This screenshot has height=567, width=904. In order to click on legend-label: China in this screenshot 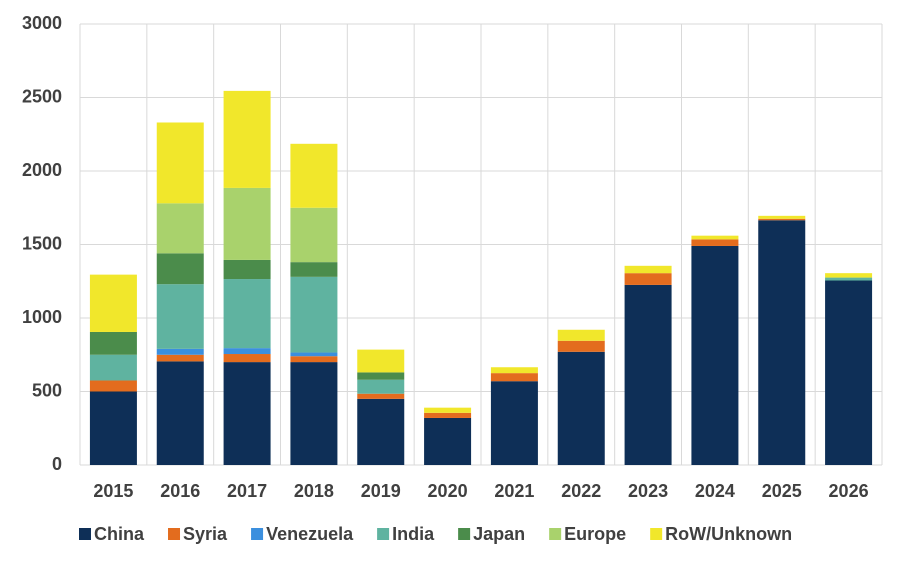, I will do `click(119, 534)`.